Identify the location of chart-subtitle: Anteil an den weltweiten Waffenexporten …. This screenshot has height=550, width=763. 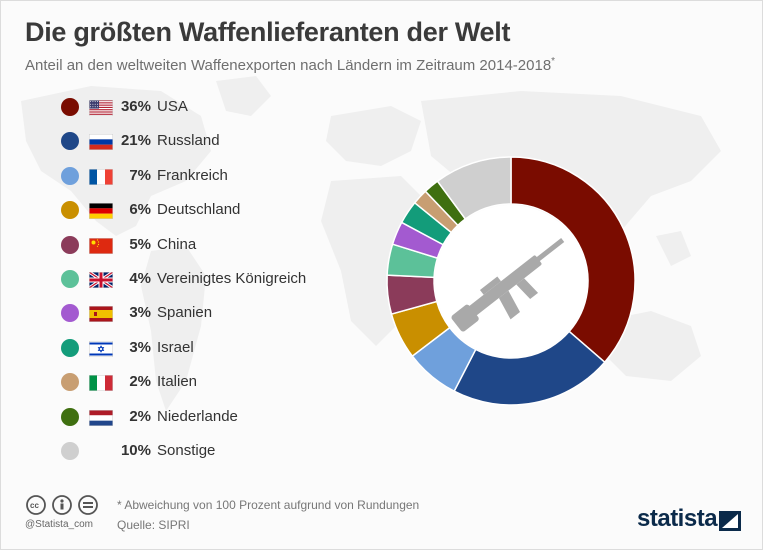
(290, 65).